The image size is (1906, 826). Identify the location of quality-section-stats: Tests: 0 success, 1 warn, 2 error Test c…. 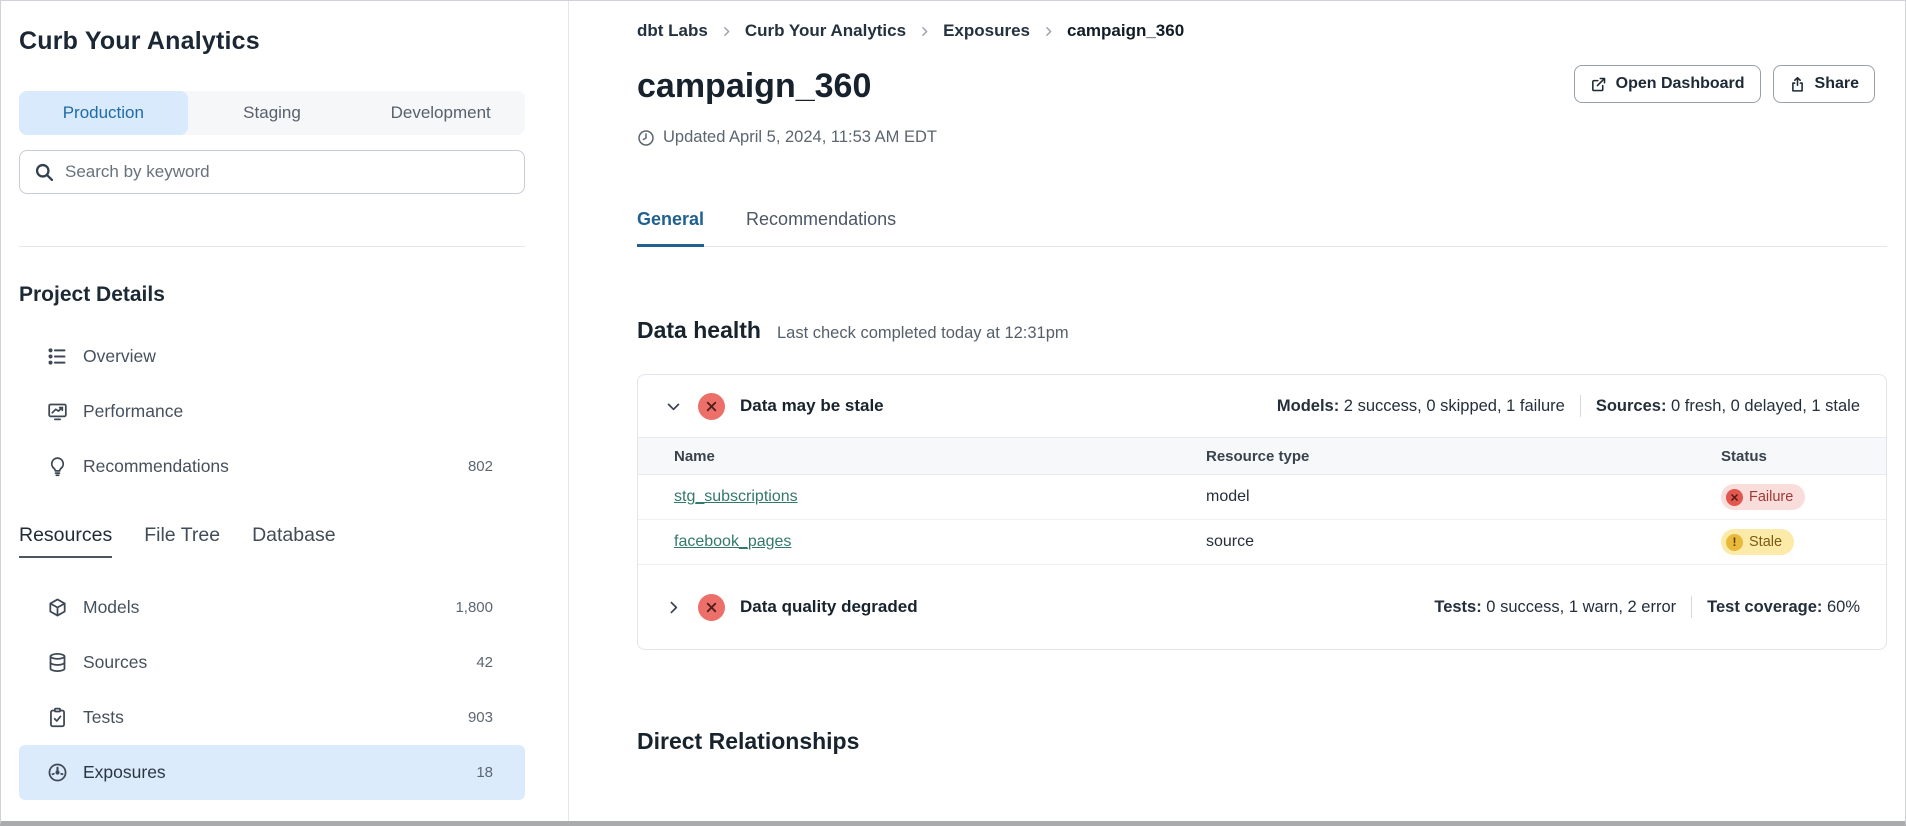
(1647, 607).